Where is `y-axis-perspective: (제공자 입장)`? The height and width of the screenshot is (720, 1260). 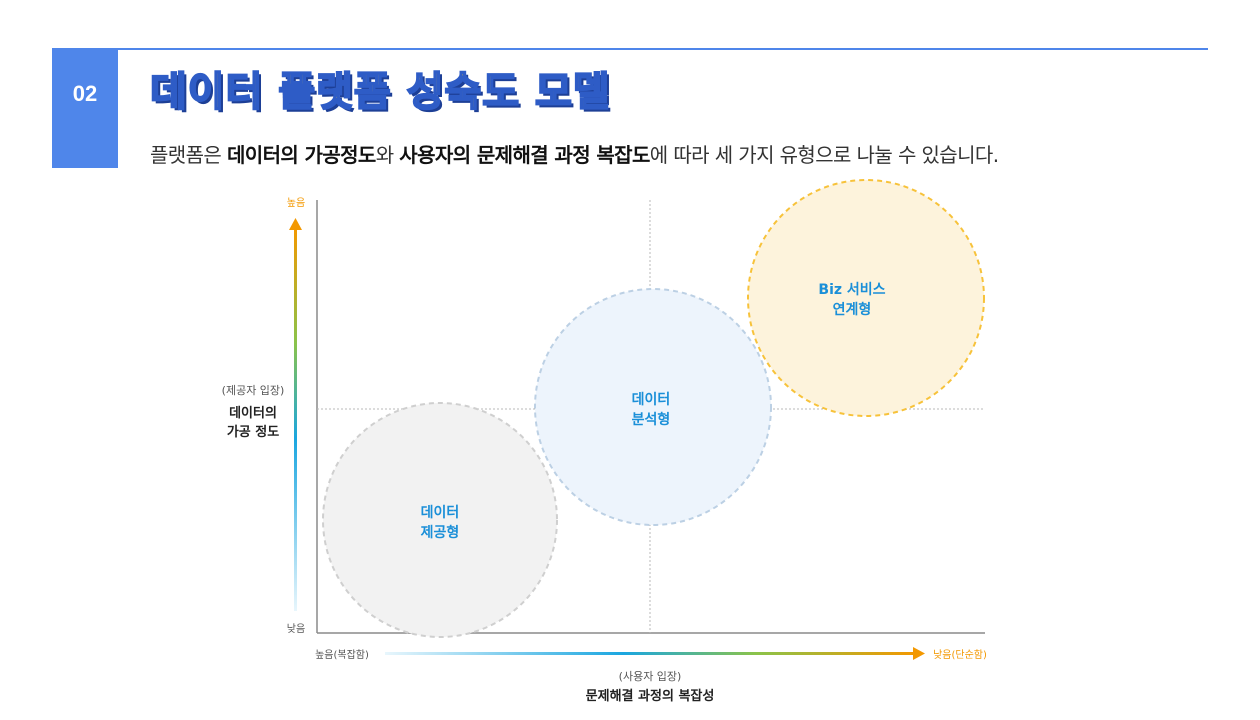 y-axis-perspective: (제공자 입장) is located at coordinates (253, 390).